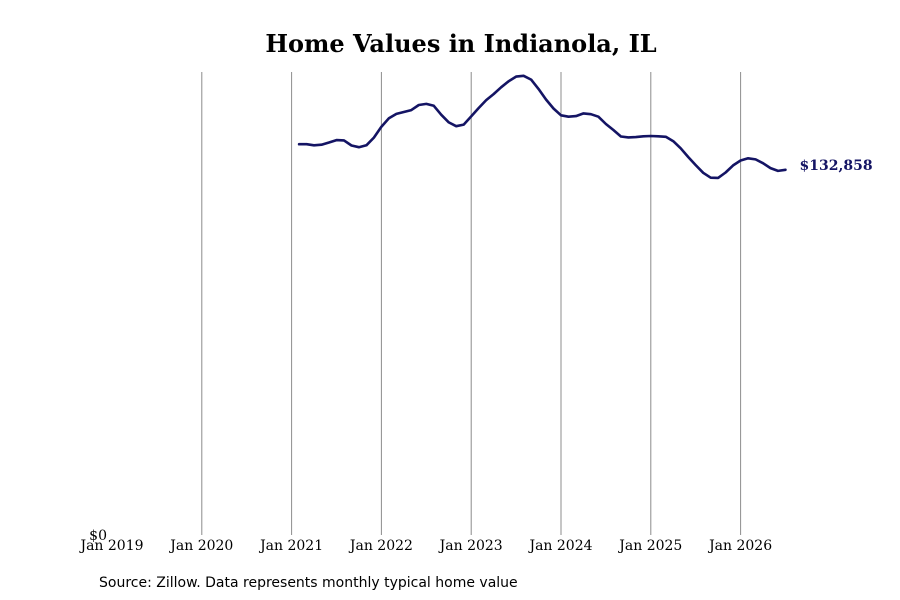  Describe the element at coordinates (460, 43) in the screenshot. I see `chart-title: Home Values in Indianola, IL` at that location.